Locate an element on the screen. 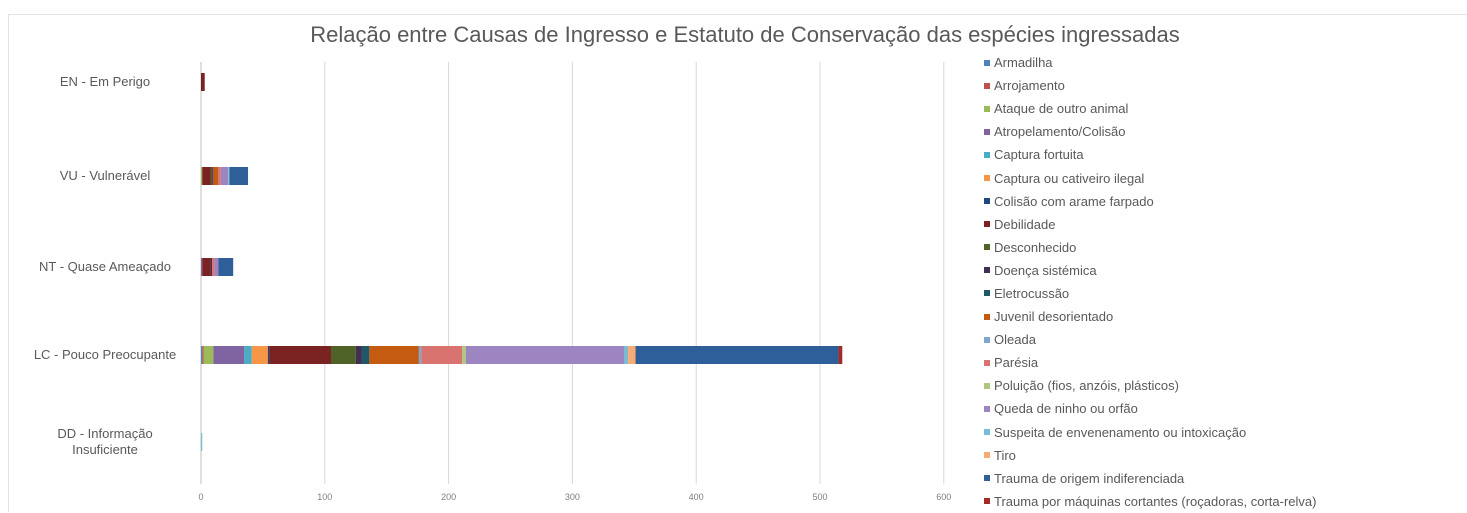  legend-item: Doença sistémica is located at coordinates (1150, 270).